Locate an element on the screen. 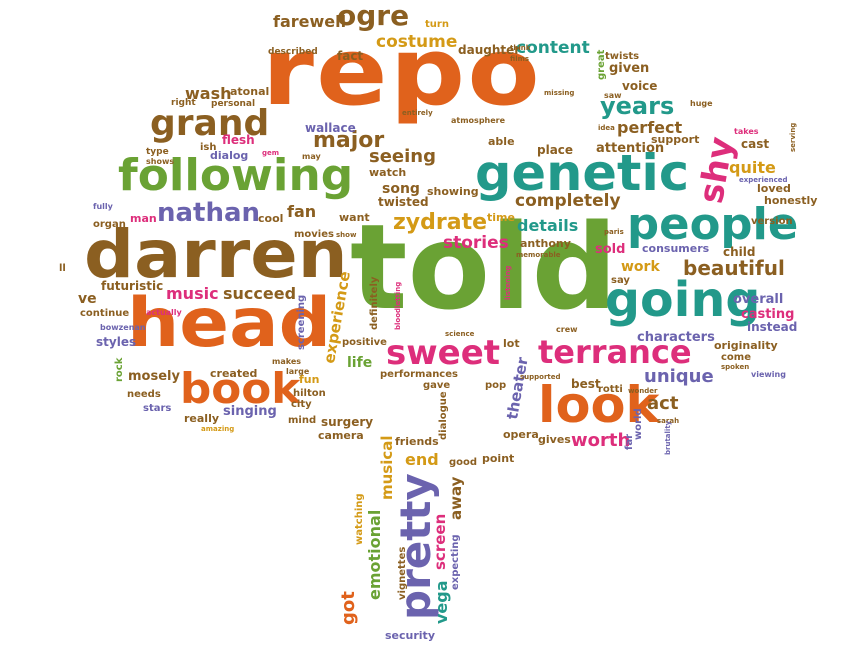  word-details: details is located at coordinates (548, 225).